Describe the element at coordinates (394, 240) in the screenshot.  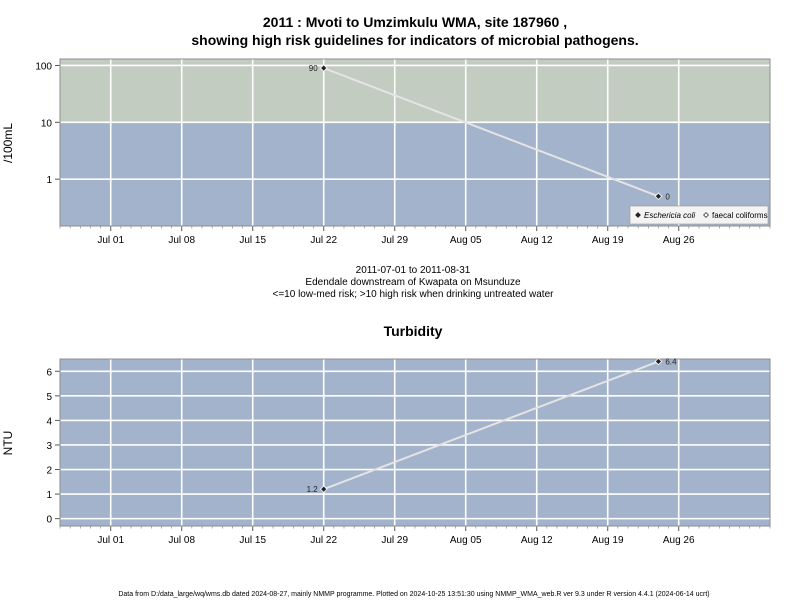
I see `chart1-x-tick-label: Jul 29` at that location.